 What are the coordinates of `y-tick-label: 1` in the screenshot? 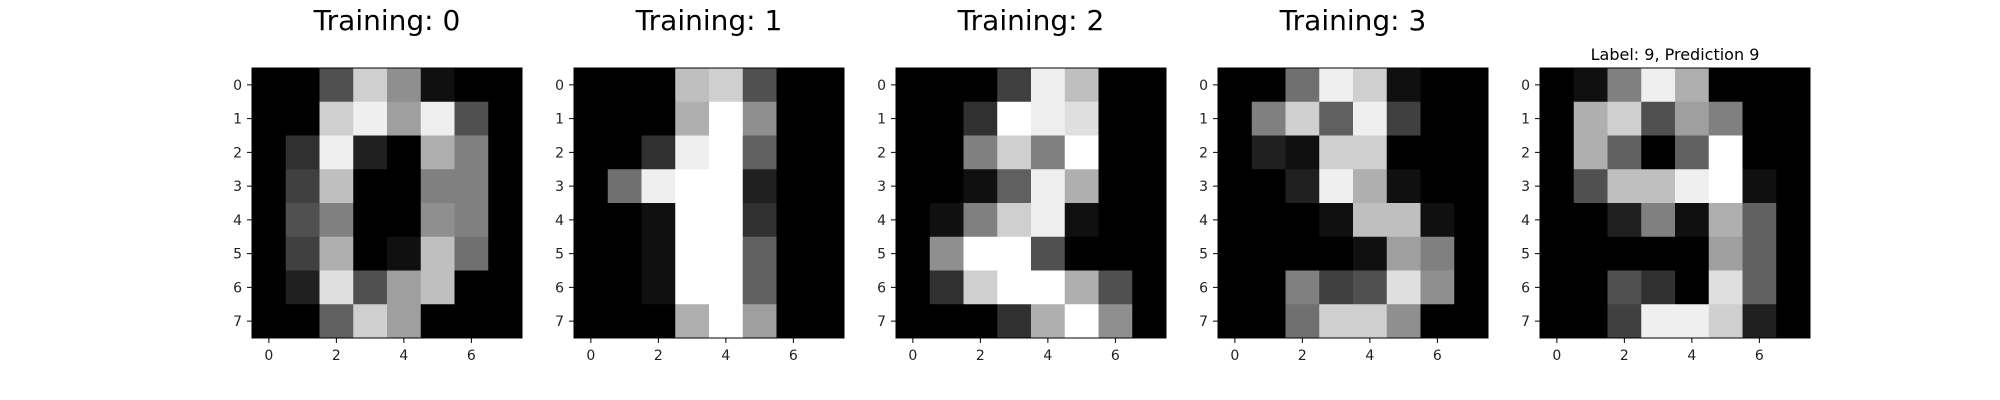 It's located at (237, 120).